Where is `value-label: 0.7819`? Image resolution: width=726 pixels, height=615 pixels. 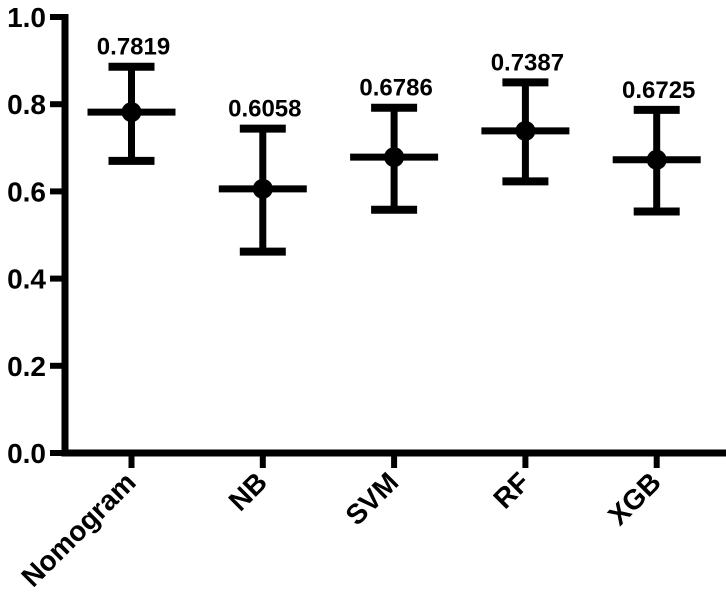
value-label: 0.7819 is located at coordinates (133, 47).